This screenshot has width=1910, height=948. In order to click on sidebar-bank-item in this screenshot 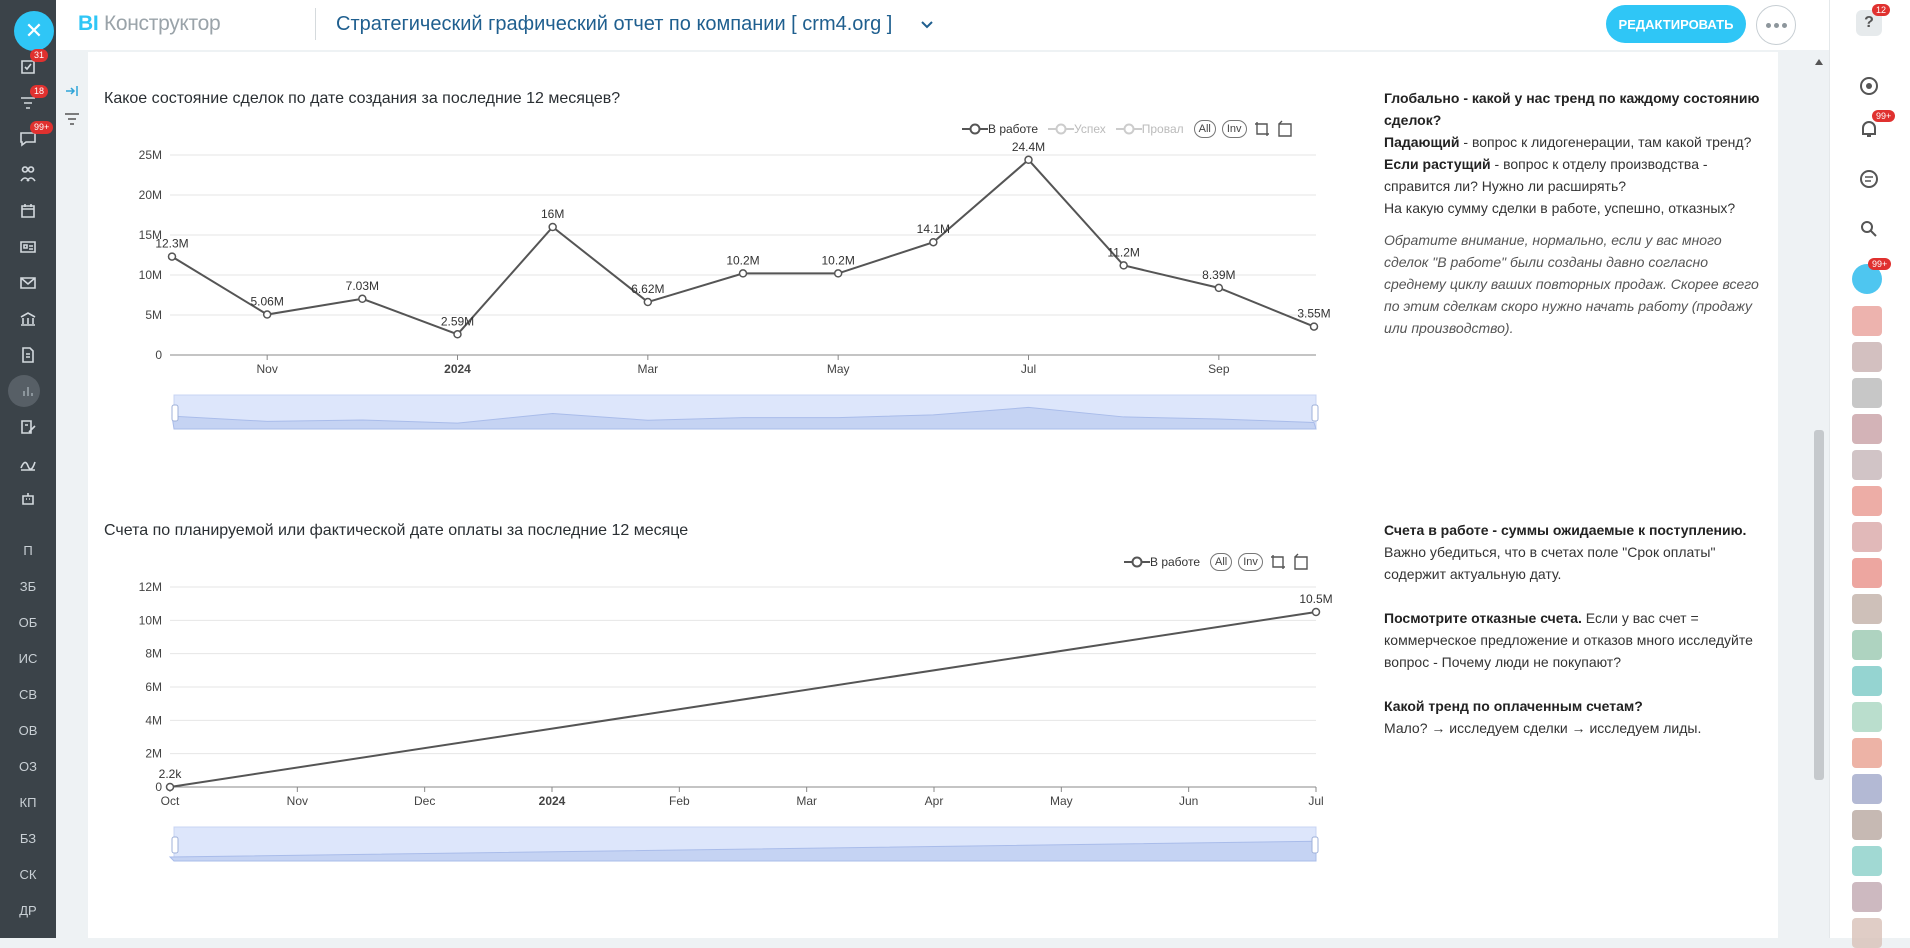, I will do `click(28, 319)`.